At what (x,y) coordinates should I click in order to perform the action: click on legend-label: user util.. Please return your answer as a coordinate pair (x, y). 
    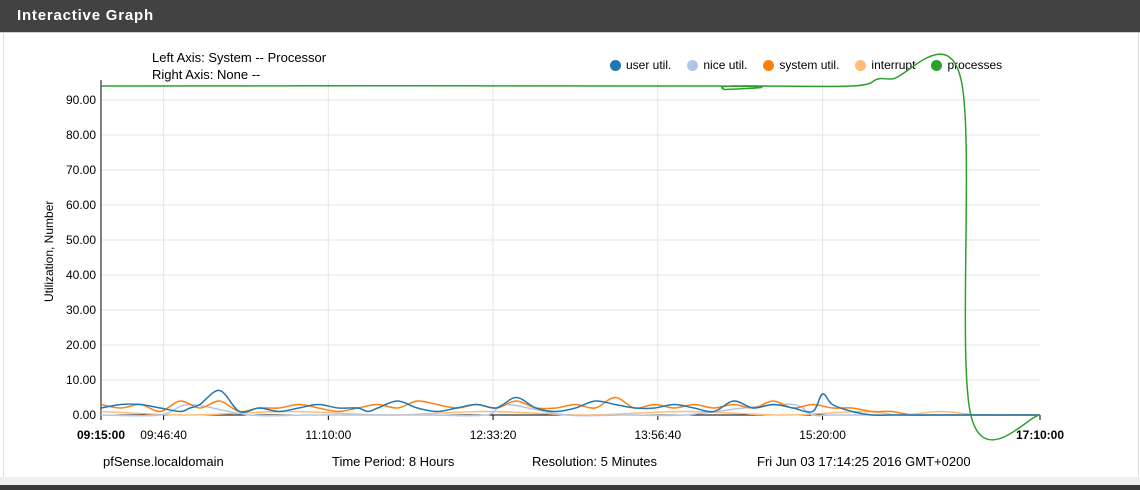
    Looking at the image, I should click on (649, 65).